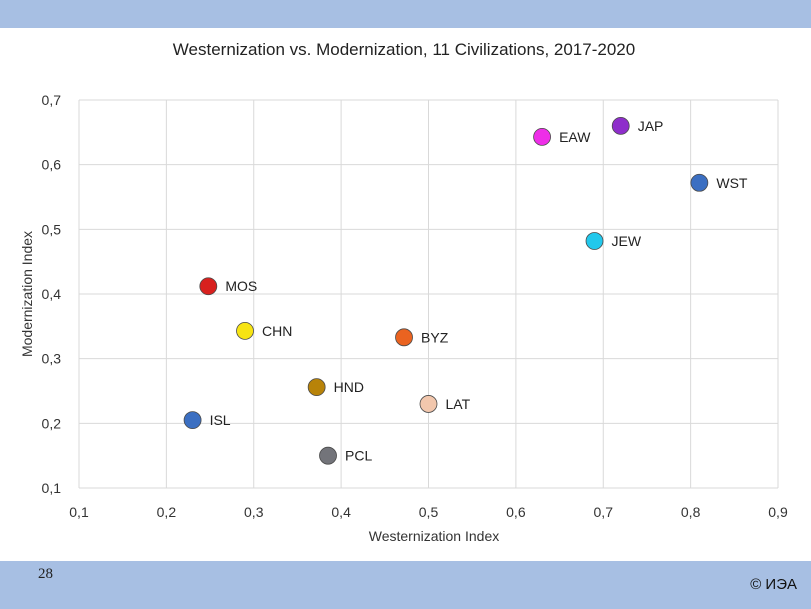 The width and height of the screenshot is (811, 609). Describe the element at coordinates (277, 331) in the screenshot. I see `point-label-chn: CHN` at that location.